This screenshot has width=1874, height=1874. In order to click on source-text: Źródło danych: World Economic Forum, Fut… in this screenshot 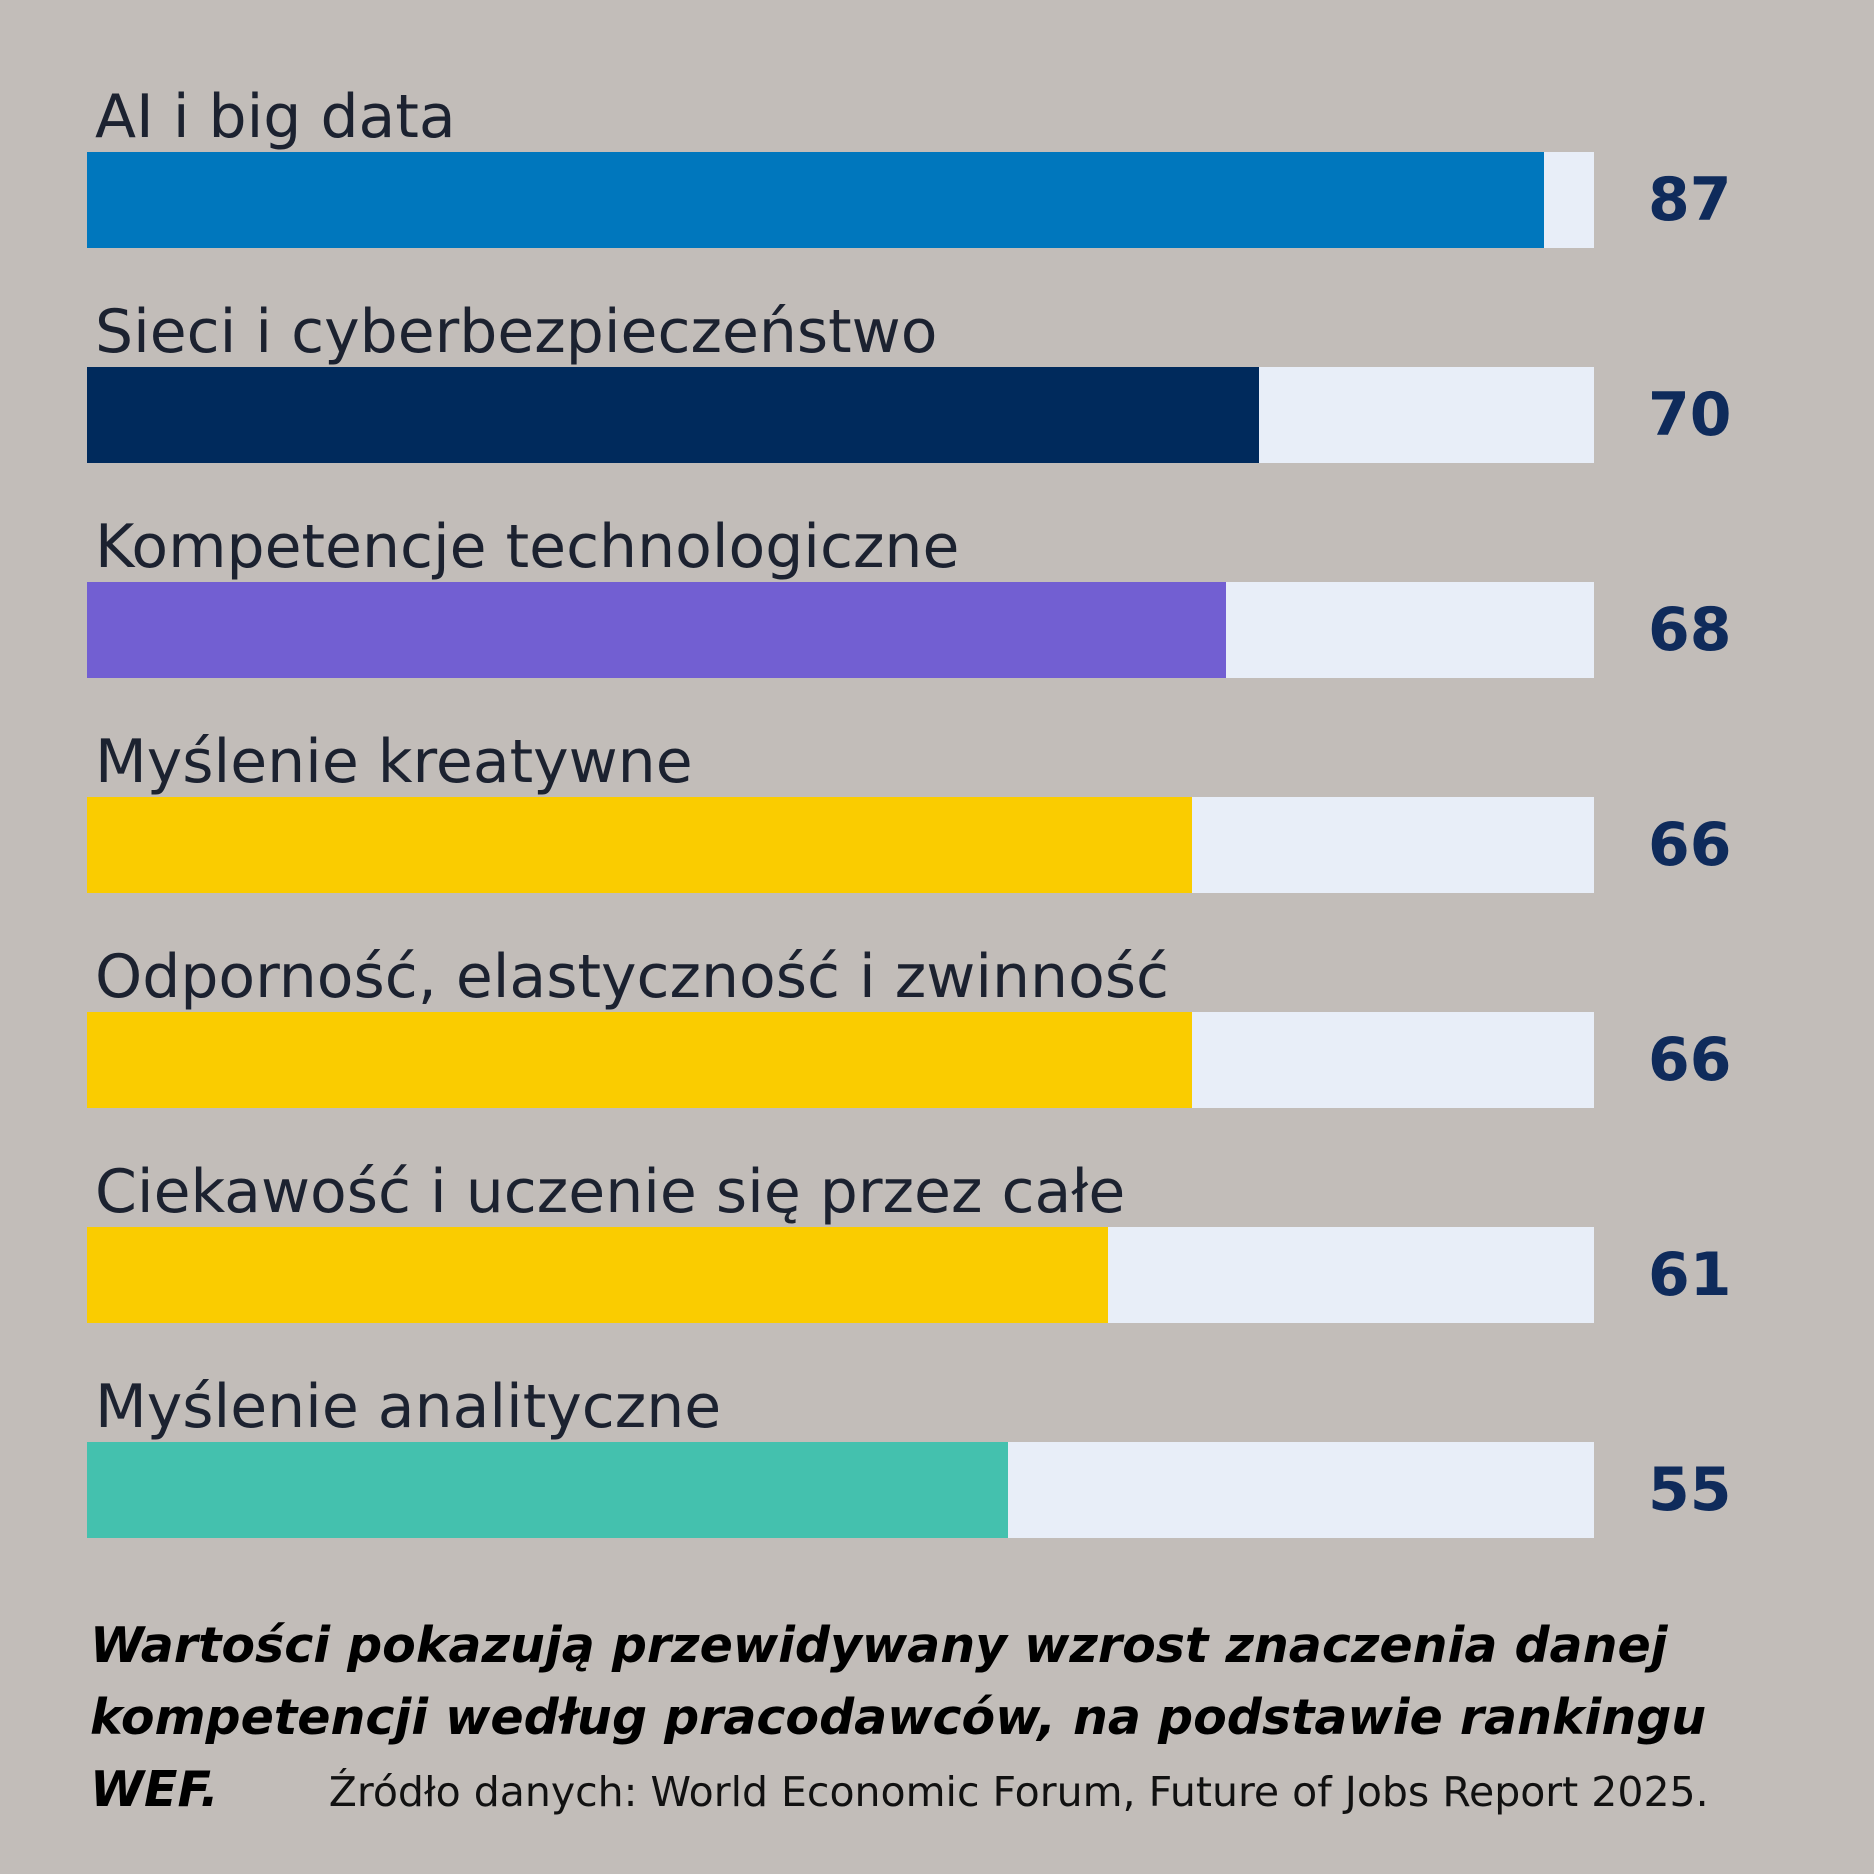, I will do `click(1018, 1792)`.